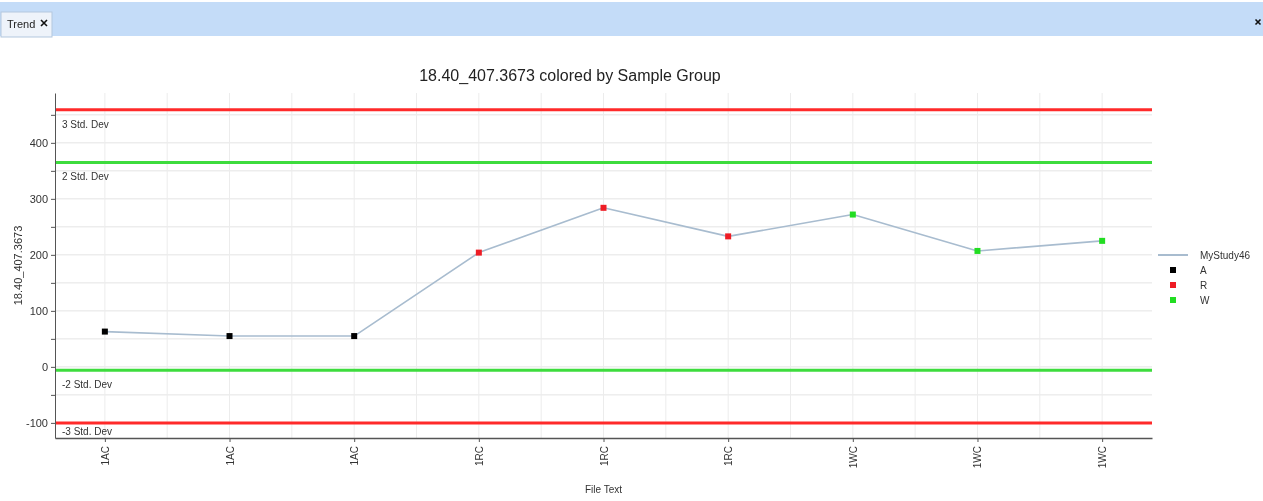  I want to click on x-axis-title: File Text, so click(603, 489).